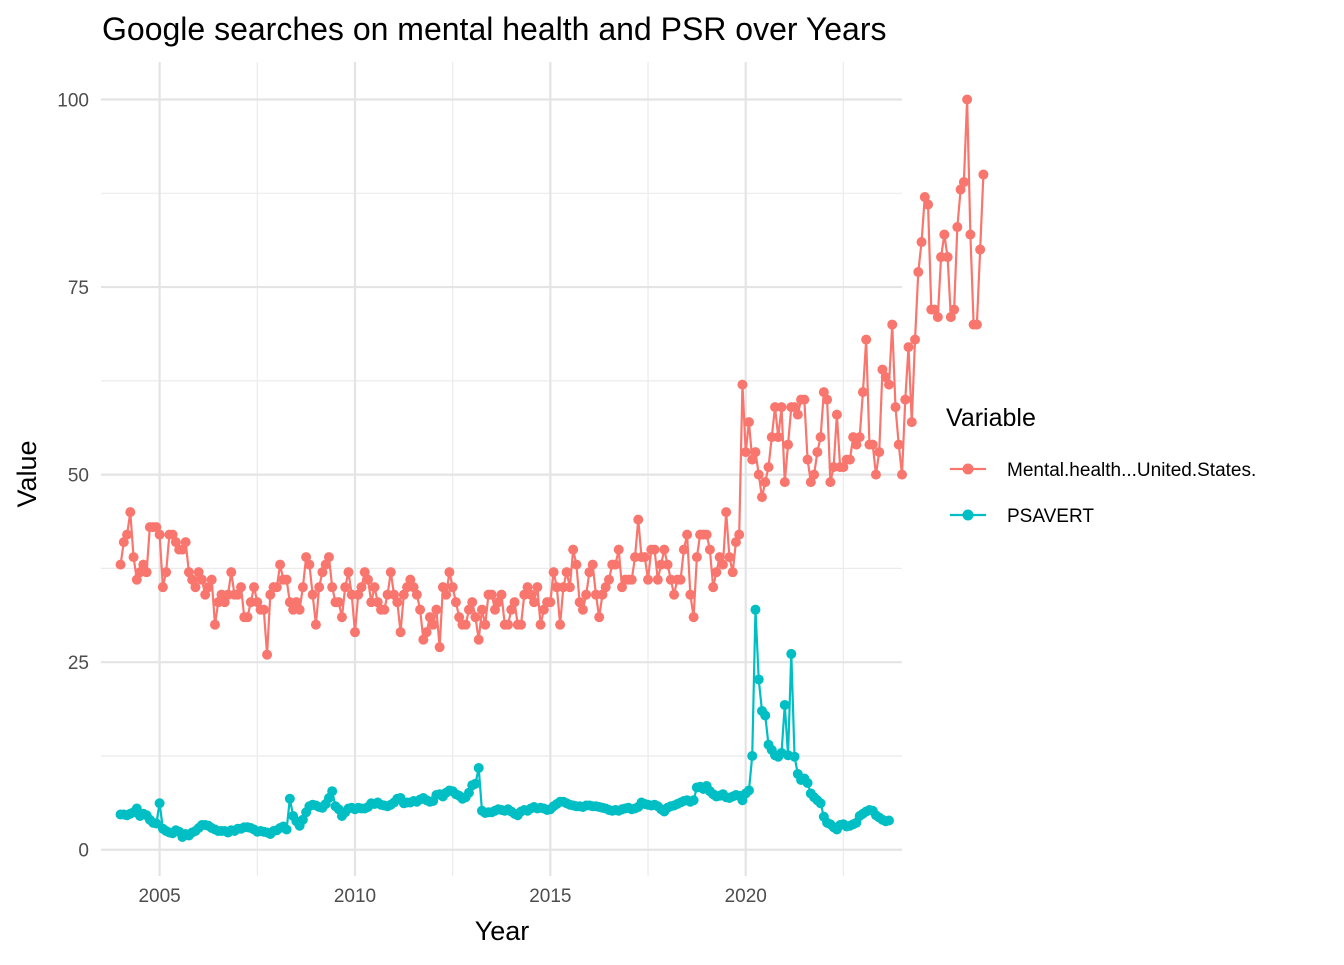 The height and width of the screenshot is (965, 1344). Describe the element at coordinates (159, 896) in the screenshot. I see `x-tick-label: 2005` at that location.